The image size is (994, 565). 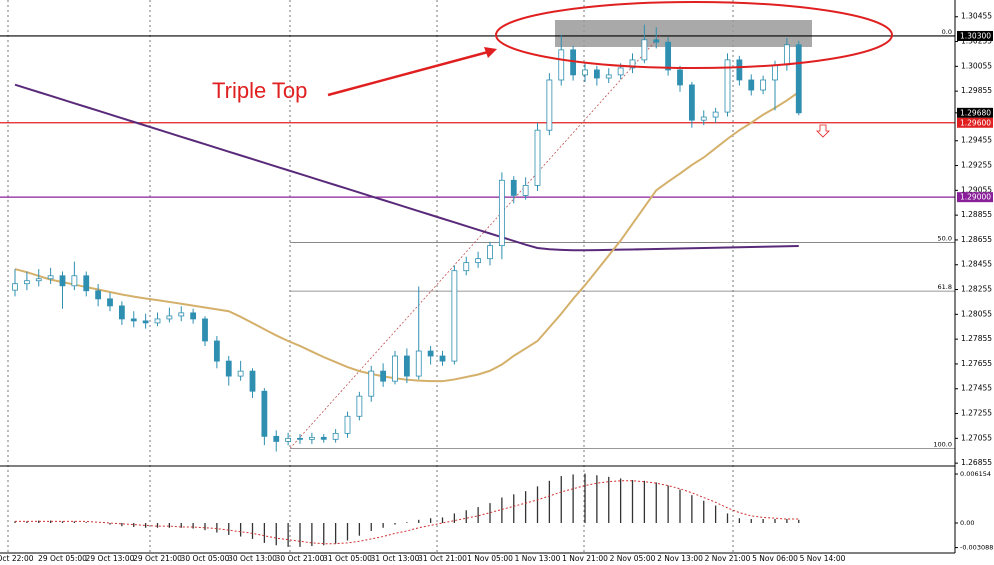 What do you see at coordinates (442, 558) in the screenshot?
I see `x-tick-label: 31 Oct 21:00` at bounding box center [442, 558].